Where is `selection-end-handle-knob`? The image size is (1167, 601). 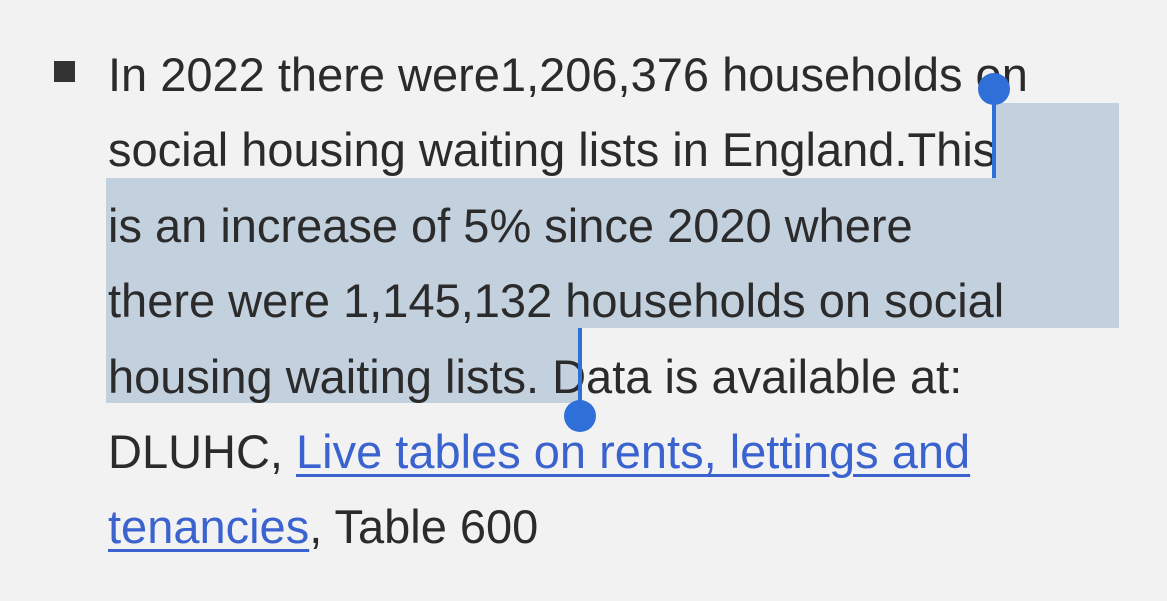
selection-end-handle-knob is located at coordinates (580, 416).